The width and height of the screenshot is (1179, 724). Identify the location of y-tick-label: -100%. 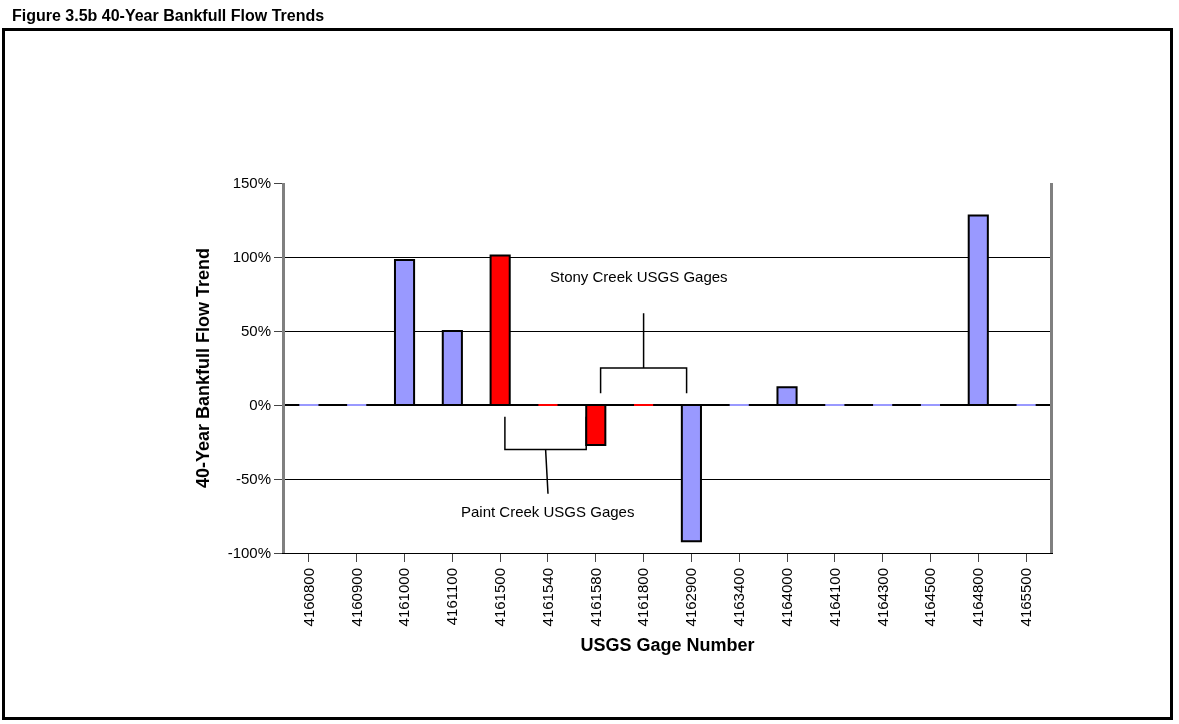
(249, 553).